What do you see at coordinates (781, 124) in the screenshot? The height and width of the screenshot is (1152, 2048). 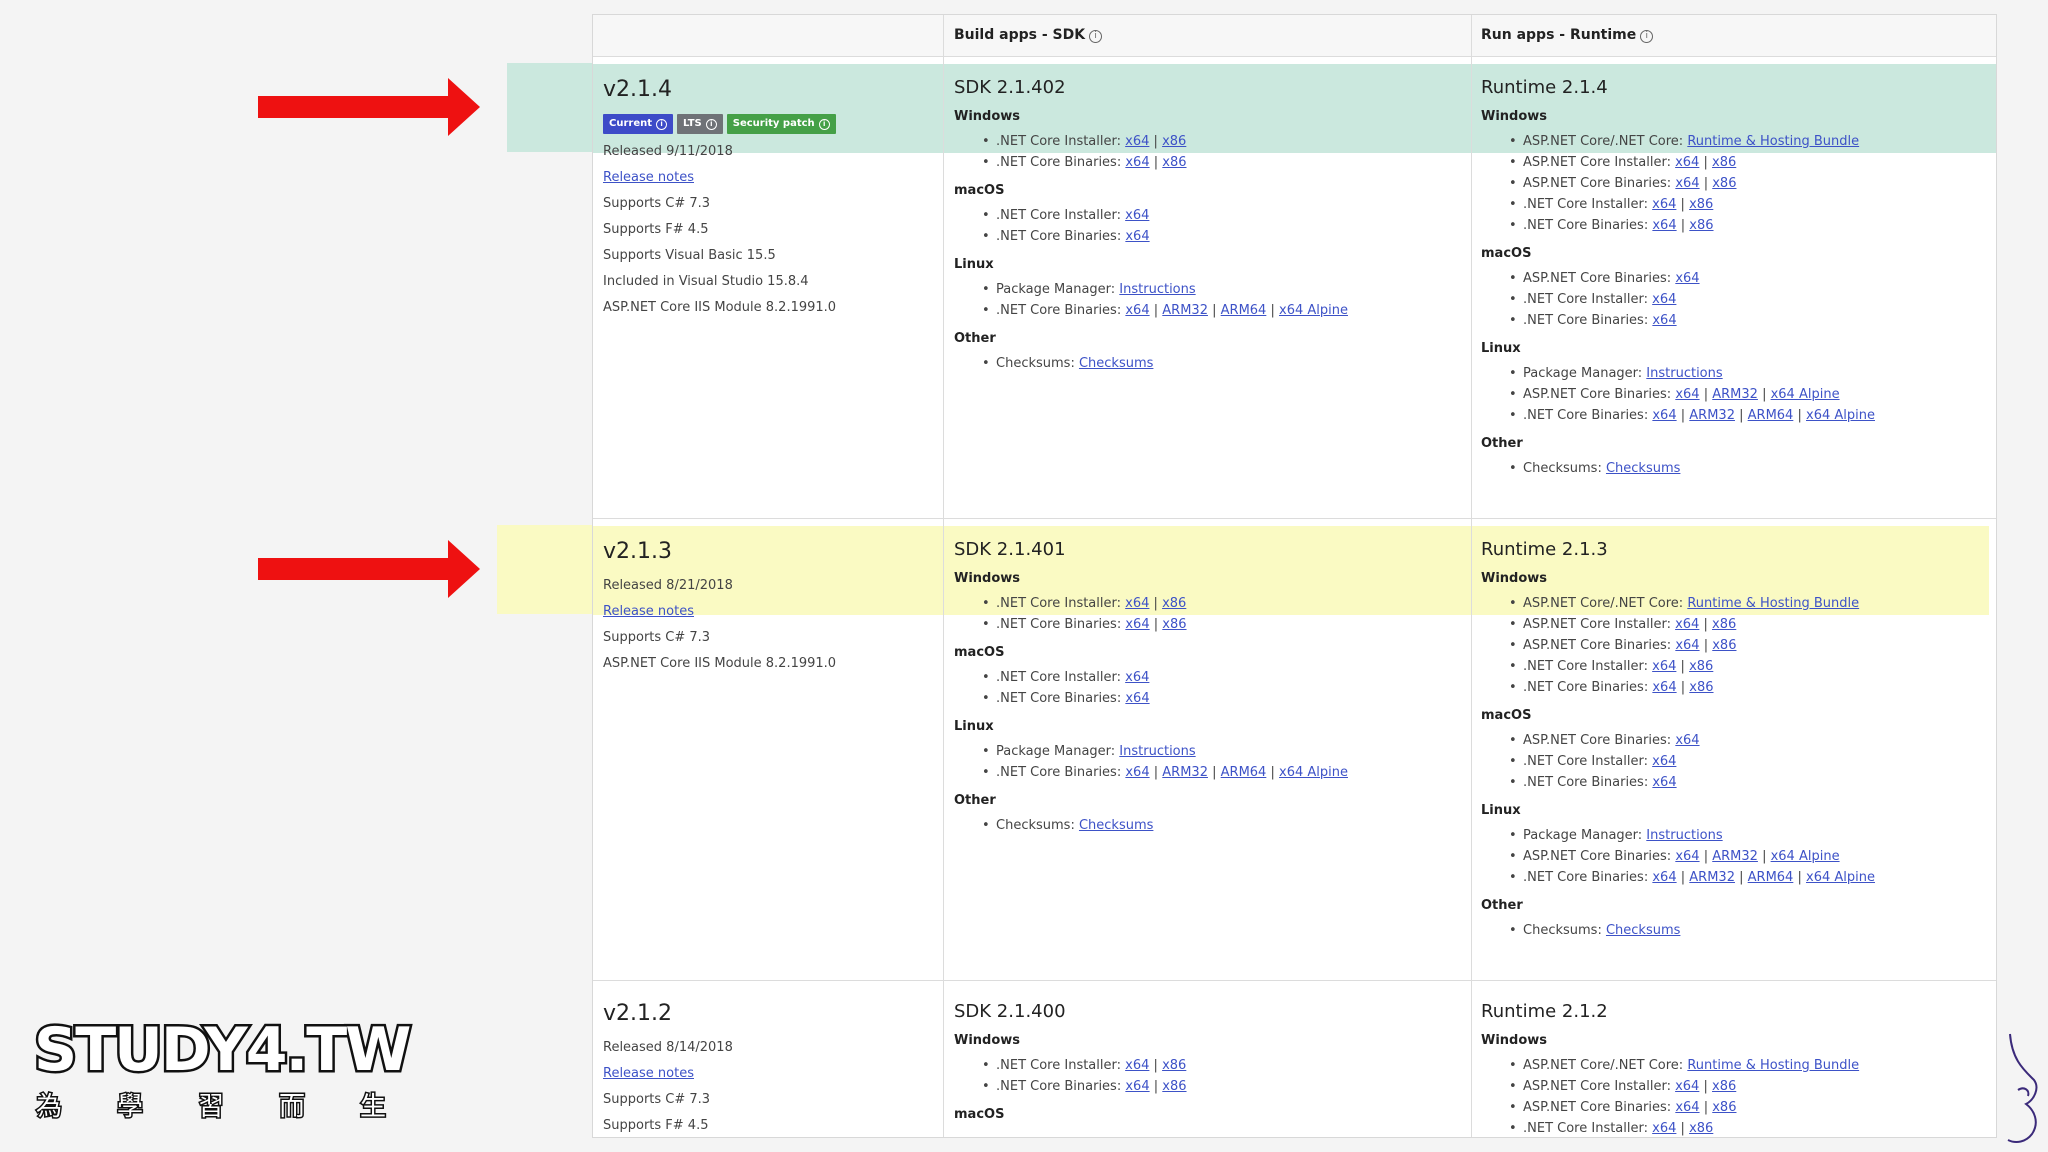 I see `security-patch-badge: Security patch i` at bounding box center [781, 124].